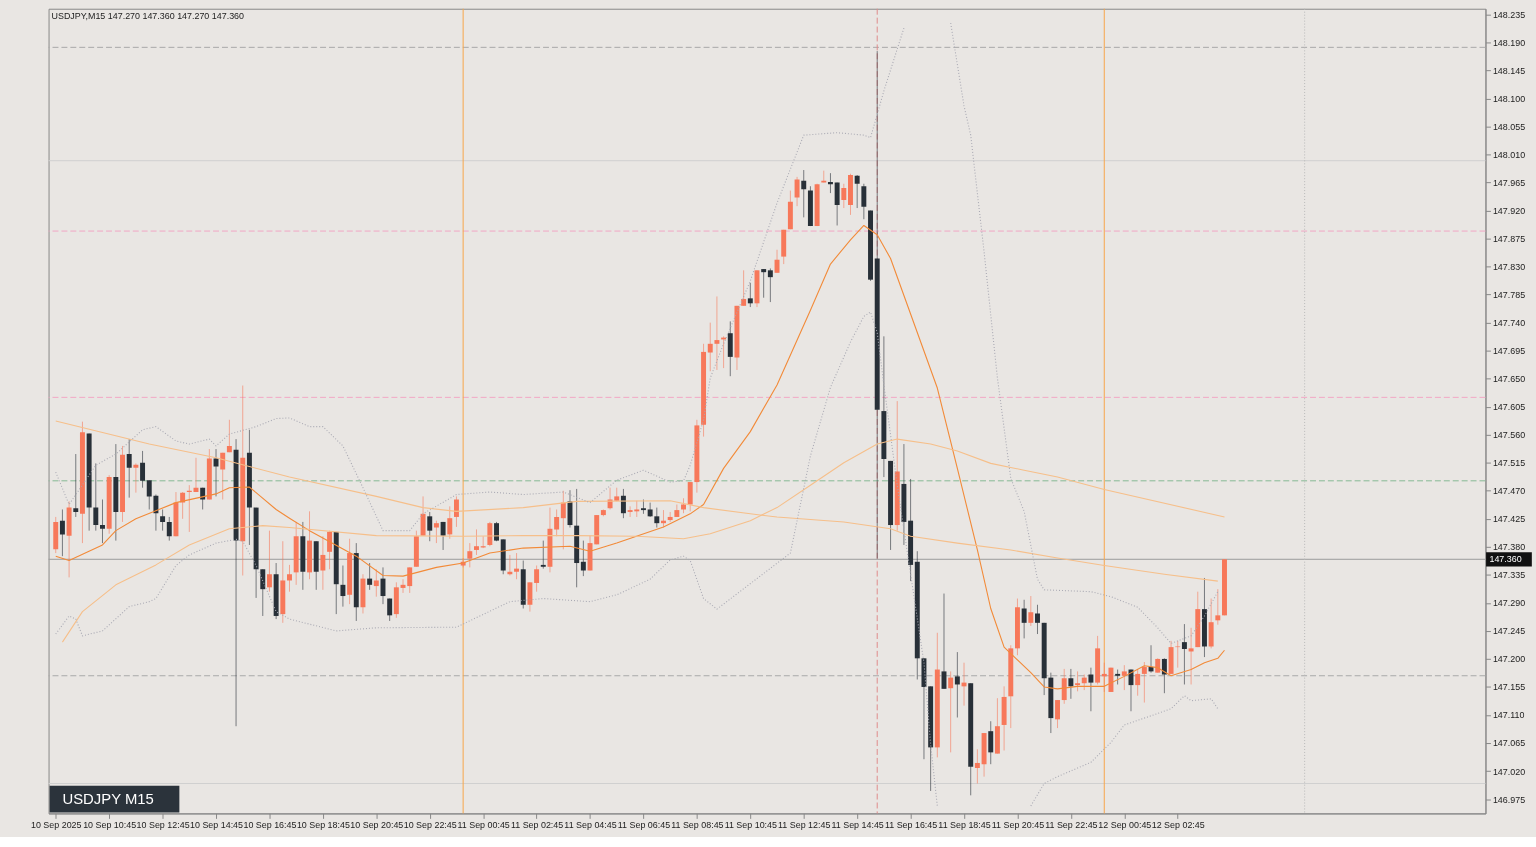 This screenshot has width=1536, height=847. I want to click on y-tick-label: 147.290, so click(1509, 603).